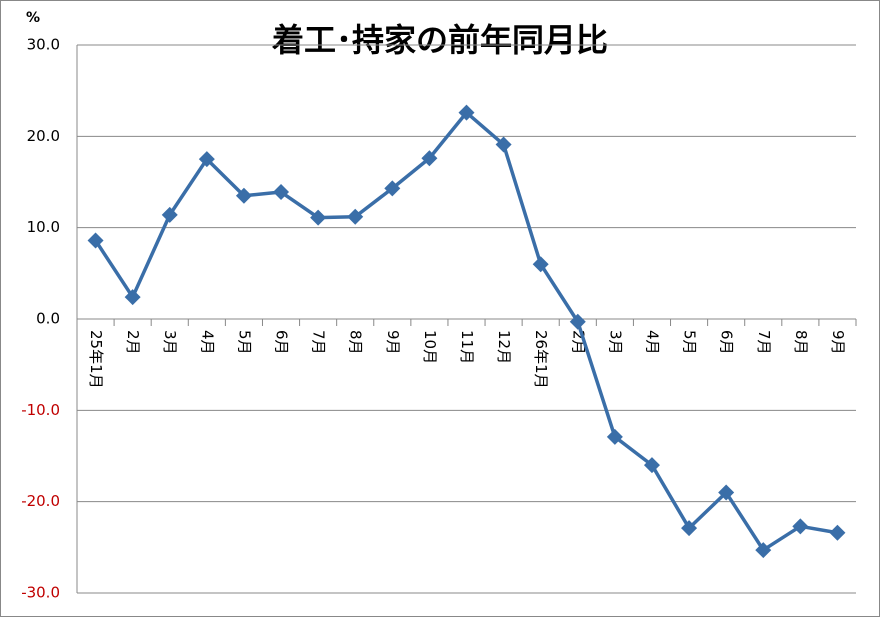 The image size is (881, 618). Describe the element at coordinates (439, 40) in the screenshot. I see `chart-title: 着工･持家の前年同月比` at that location.